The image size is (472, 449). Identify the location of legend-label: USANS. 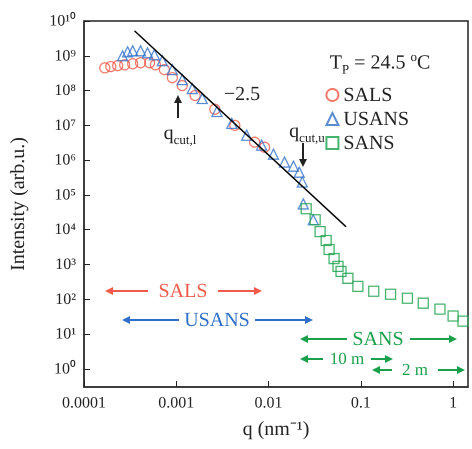
(376, 119).